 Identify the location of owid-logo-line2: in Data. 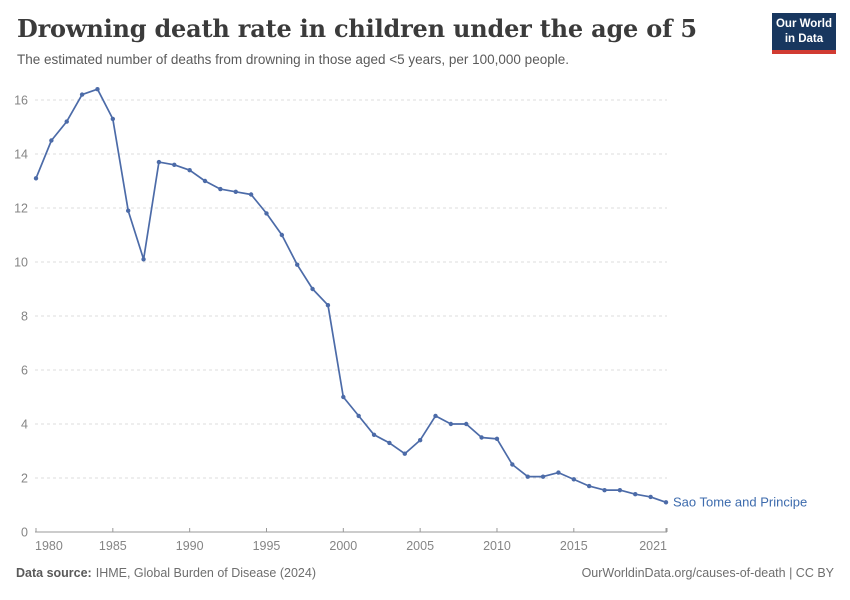
(804, 38).